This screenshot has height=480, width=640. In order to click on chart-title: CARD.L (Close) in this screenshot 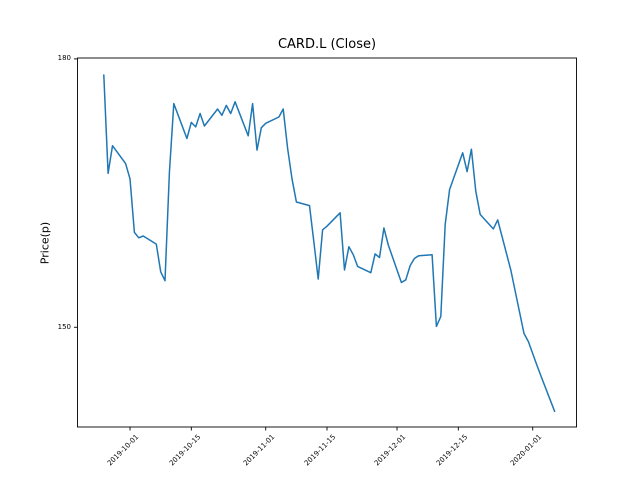, I will do `click(327, 44)`.